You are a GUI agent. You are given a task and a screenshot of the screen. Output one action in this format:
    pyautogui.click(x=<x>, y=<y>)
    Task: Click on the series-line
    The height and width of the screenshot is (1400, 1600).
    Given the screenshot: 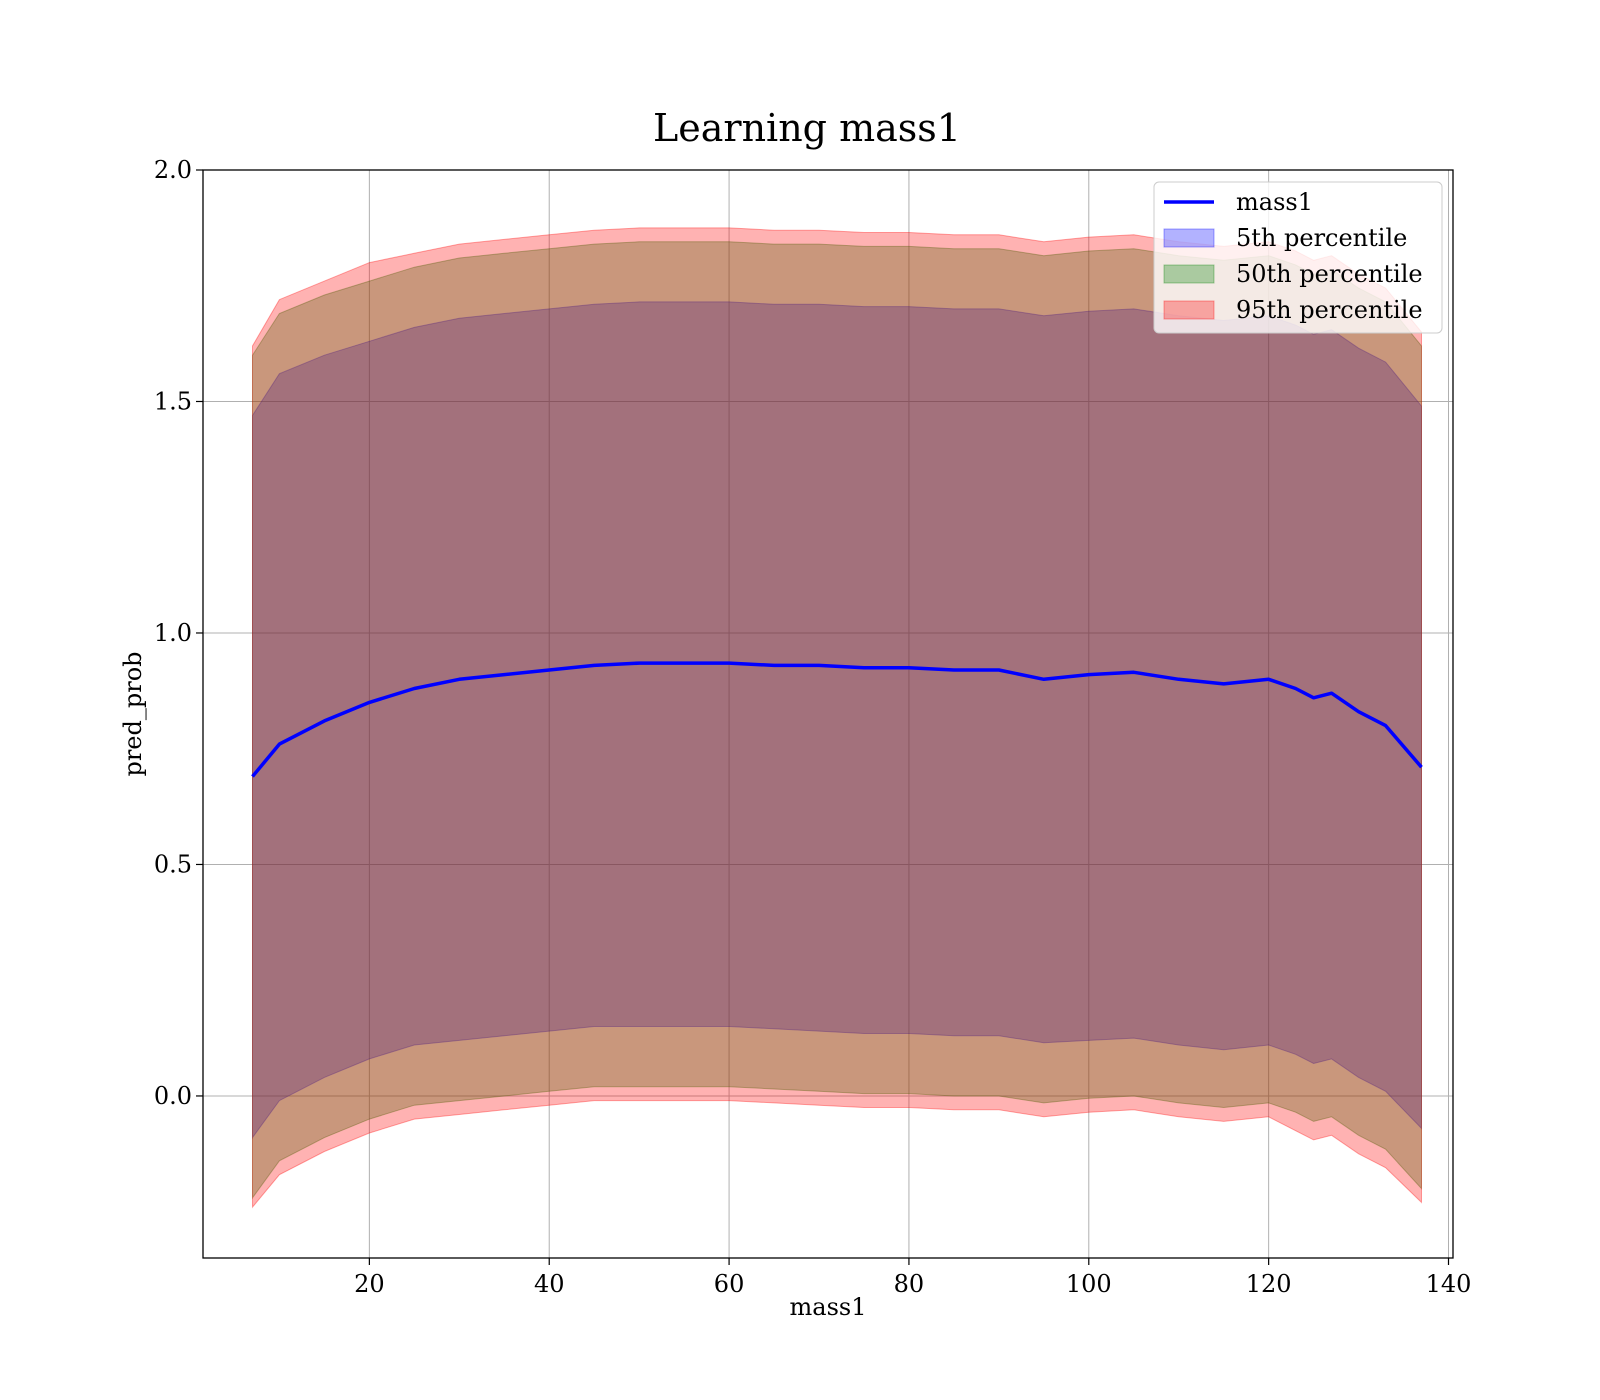 What is the action you would take?
    pyautogui.click(x=837, y=719)
    